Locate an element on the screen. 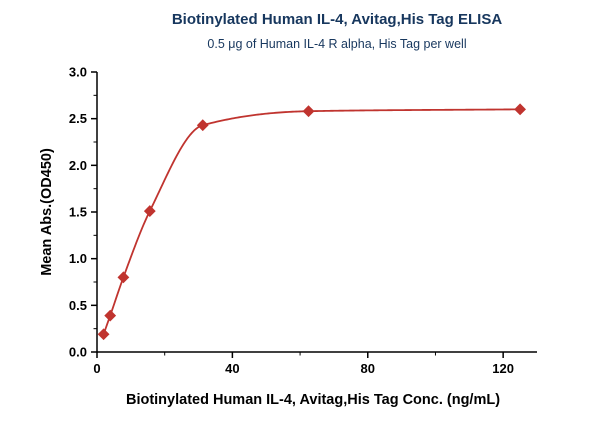  x-tick-label: 0 is located at coordinates (96, 368).